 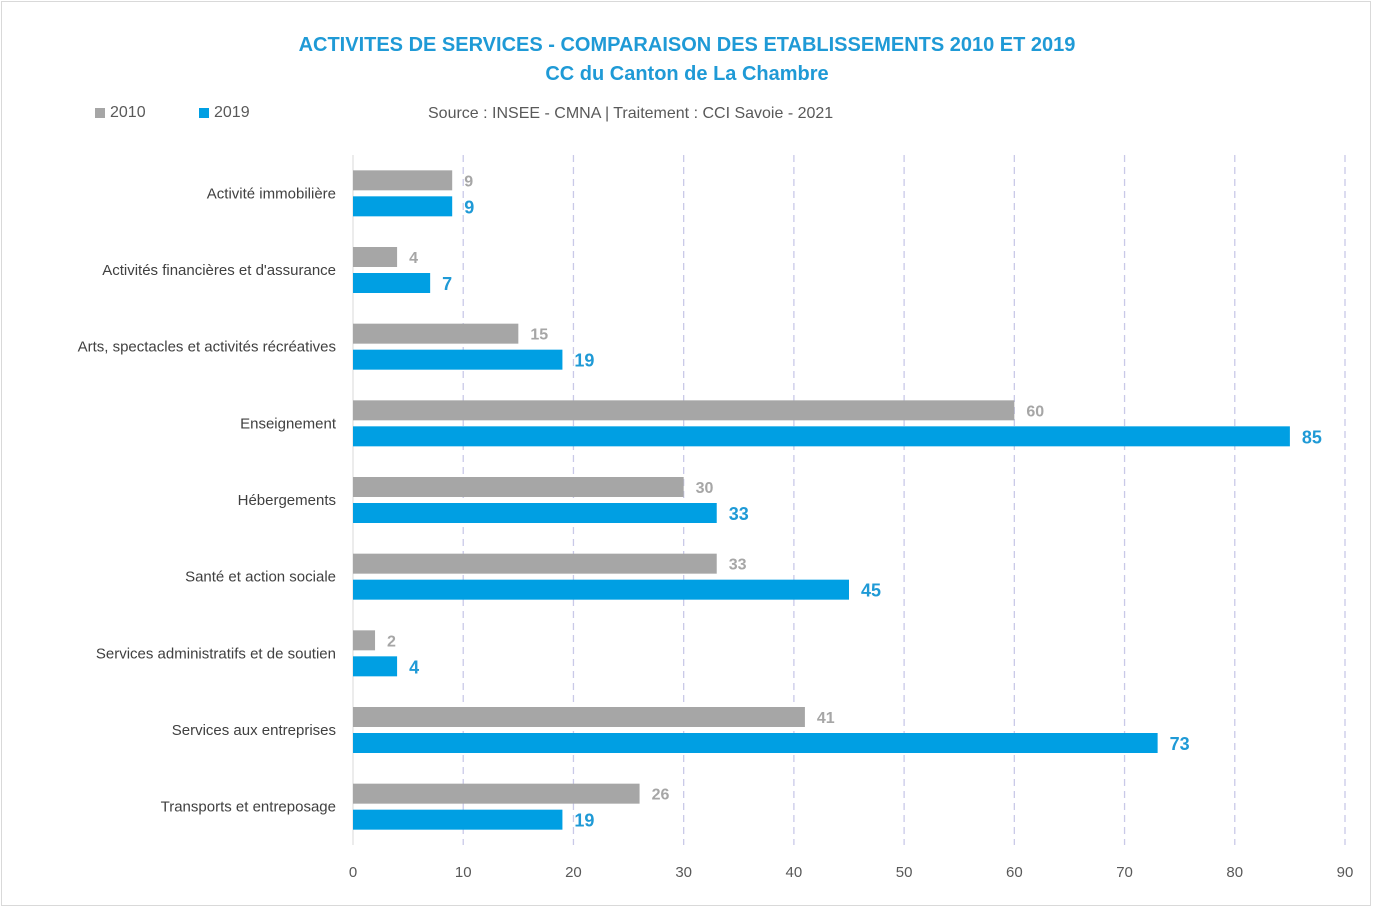 I want to click on x-tick-label: 10, so click(x=463, y=872).